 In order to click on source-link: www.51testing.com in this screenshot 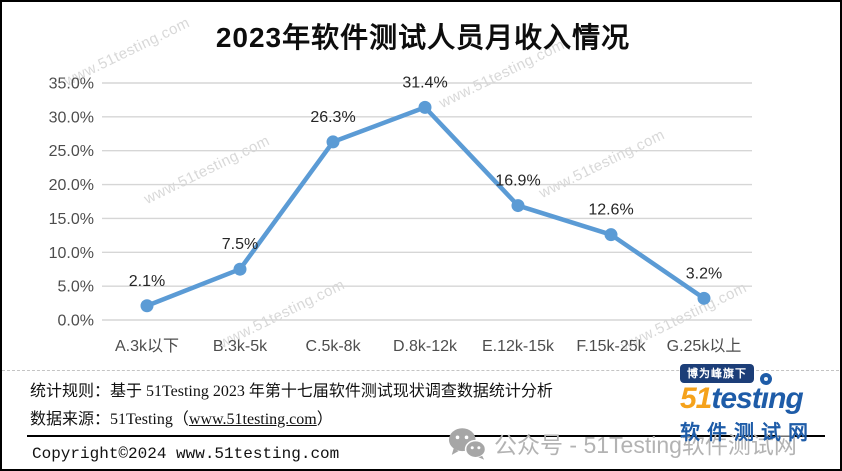, I will do `click(252, 419)`.